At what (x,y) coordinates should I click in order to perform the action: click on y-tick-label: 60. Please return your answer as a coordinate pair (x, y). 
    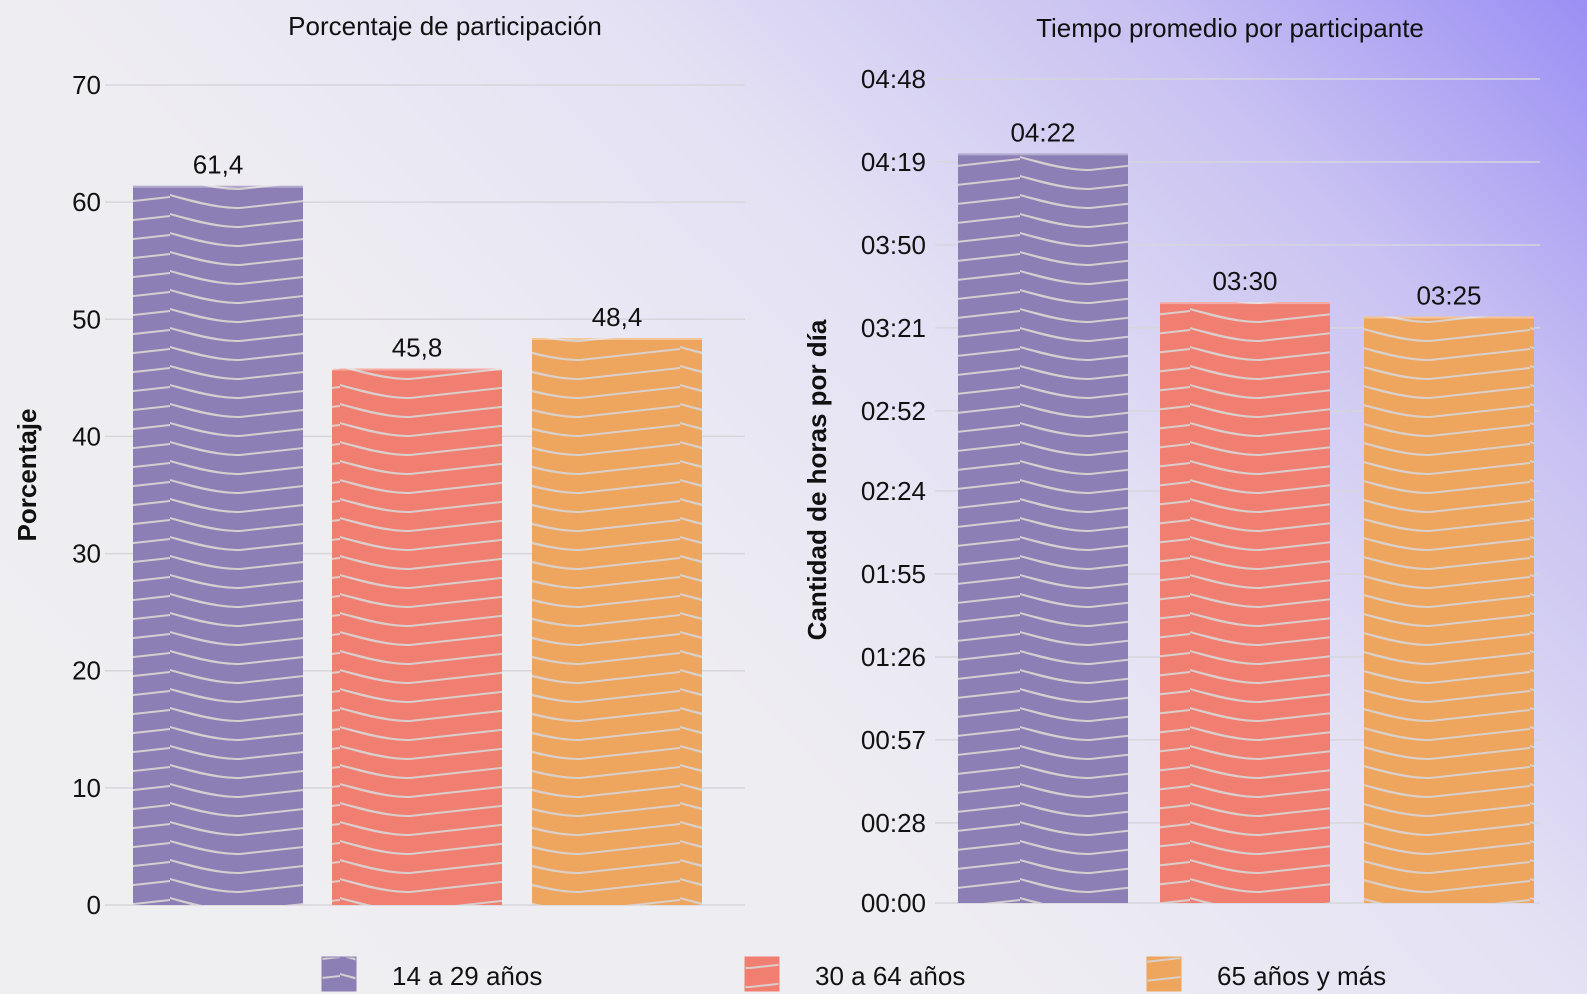
    Looking at the image, I should click on (86, 202).